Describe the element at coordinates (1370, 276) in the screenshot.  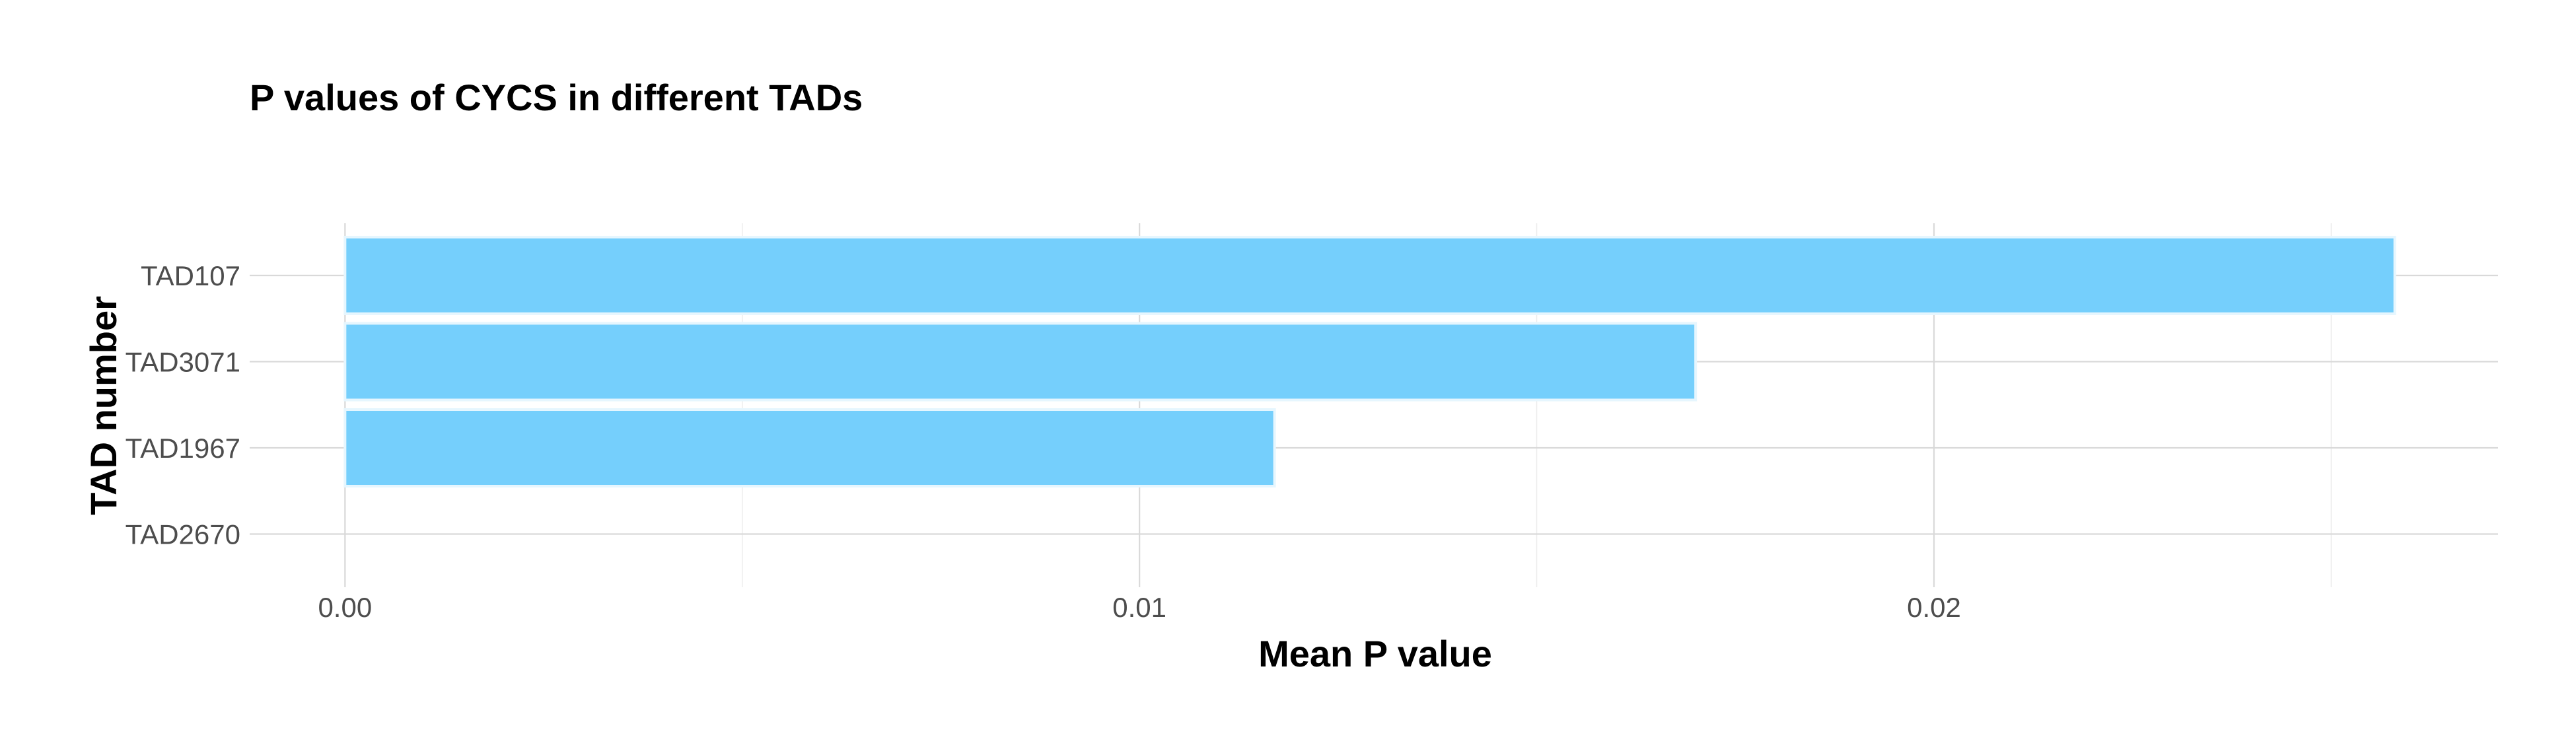
I see `bar-tad107` at that location.